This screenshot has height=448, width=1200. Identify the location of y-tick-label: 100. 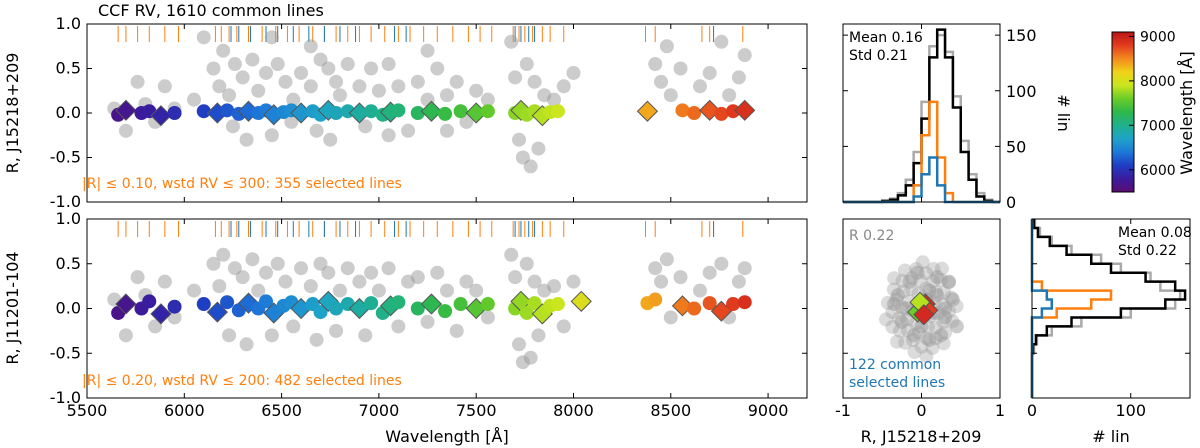
(1021, 91).